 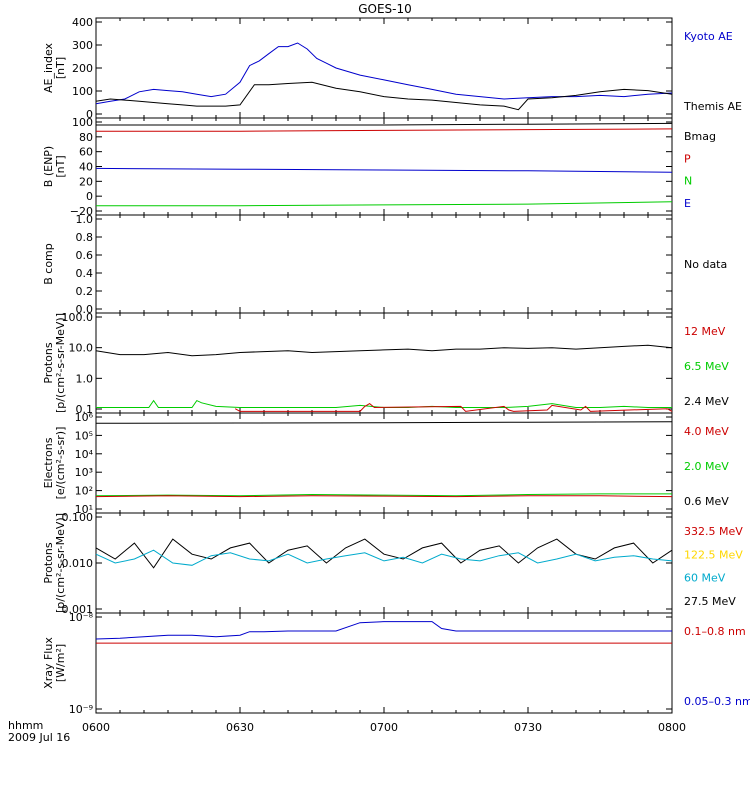 What do you see at coordinates (528, 727) in the screenshot?
I see `x-tick-label: 0730` at bounding box center [528, 727].